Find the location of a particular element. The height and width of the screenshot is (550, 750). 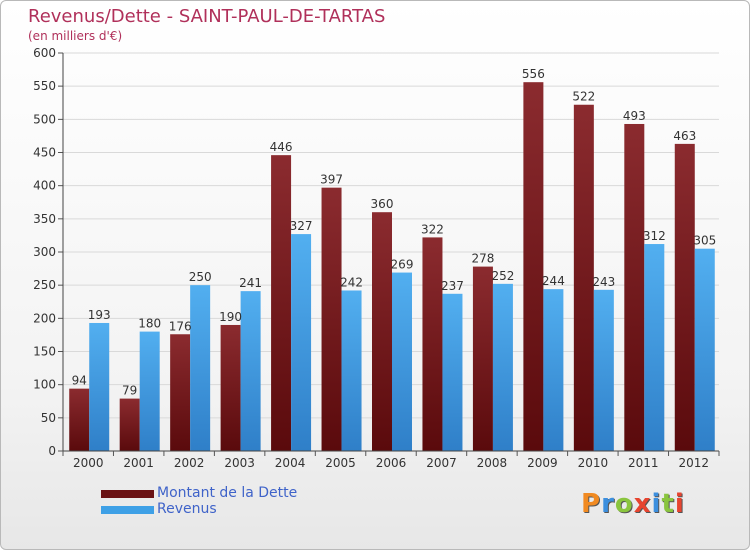

data-label-debt: 493 is located at coordinates (634, 116).